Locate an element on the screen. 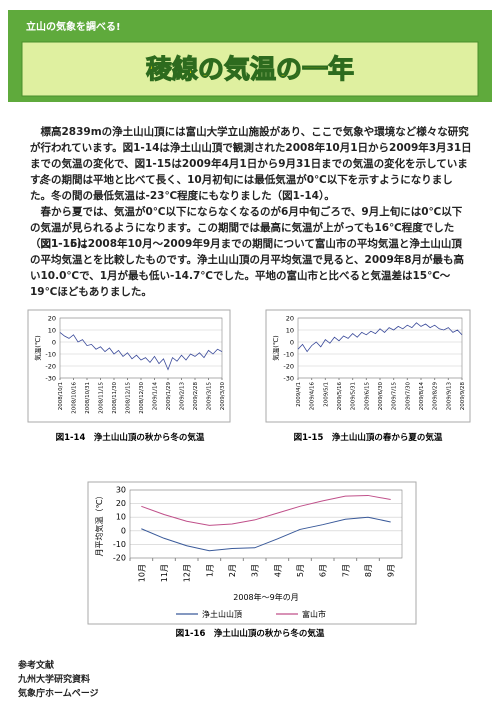  x-tick-label: 2008/10/1 is located at coordinates (61, 396).